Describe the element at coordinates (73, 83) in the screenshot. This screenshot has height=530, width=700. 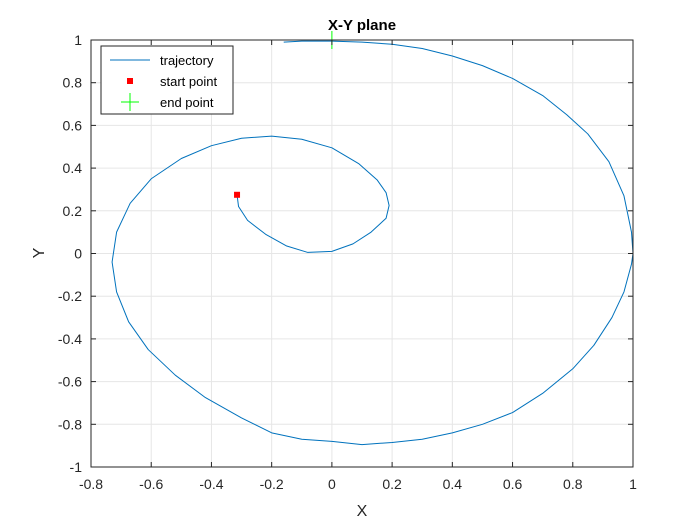
I see `y-tick-label-9: 0.8` at that location.